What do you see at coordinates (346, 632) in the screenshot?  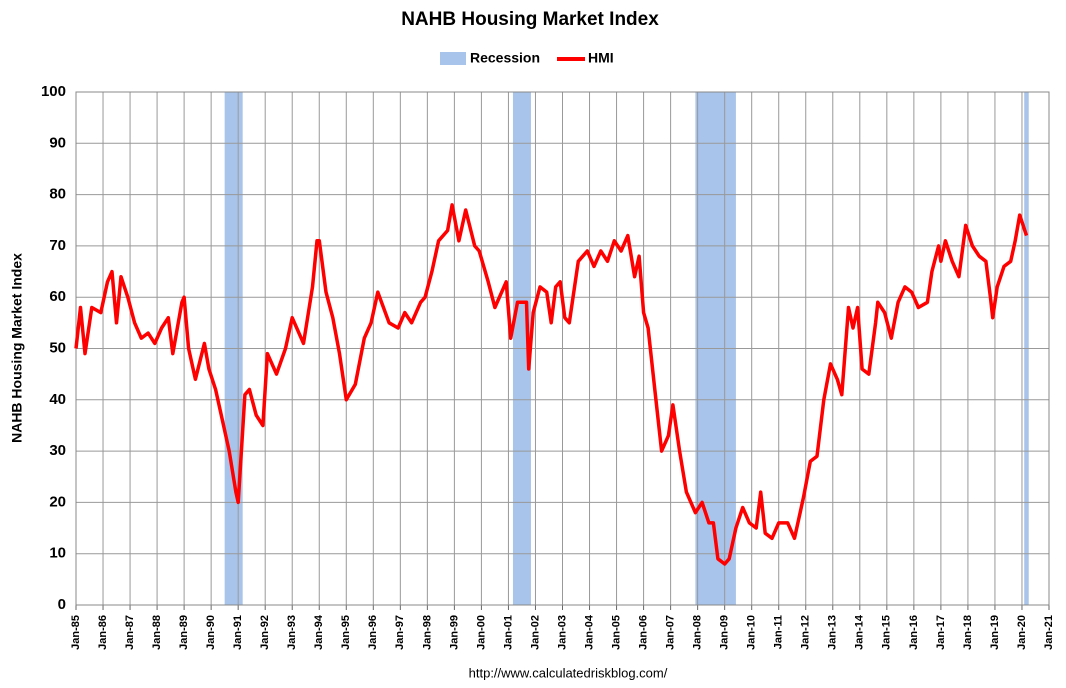 I see `x-tick-label: Jan-95` at bounding box center [346, 632].